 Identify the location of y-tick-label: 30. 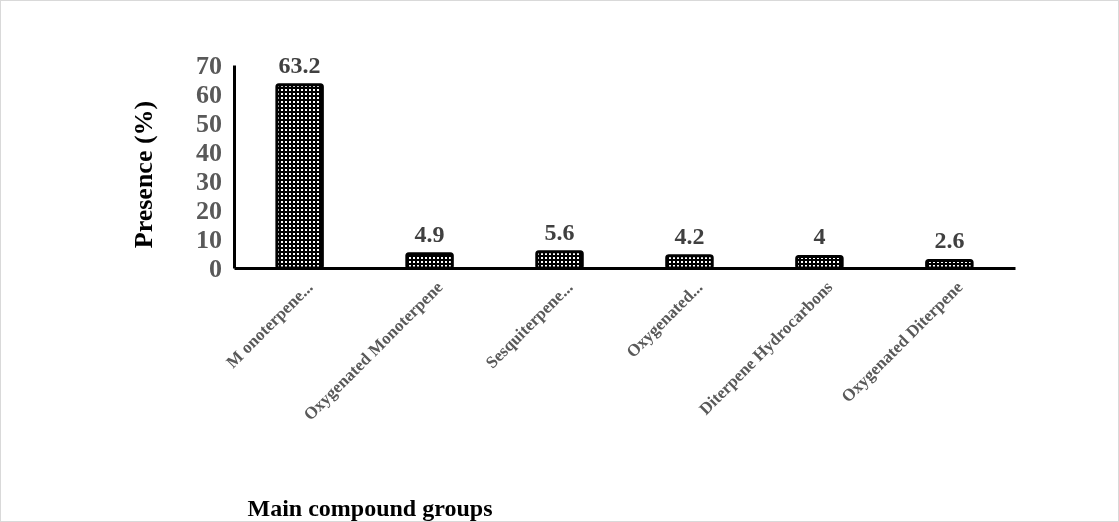
(209, 181).